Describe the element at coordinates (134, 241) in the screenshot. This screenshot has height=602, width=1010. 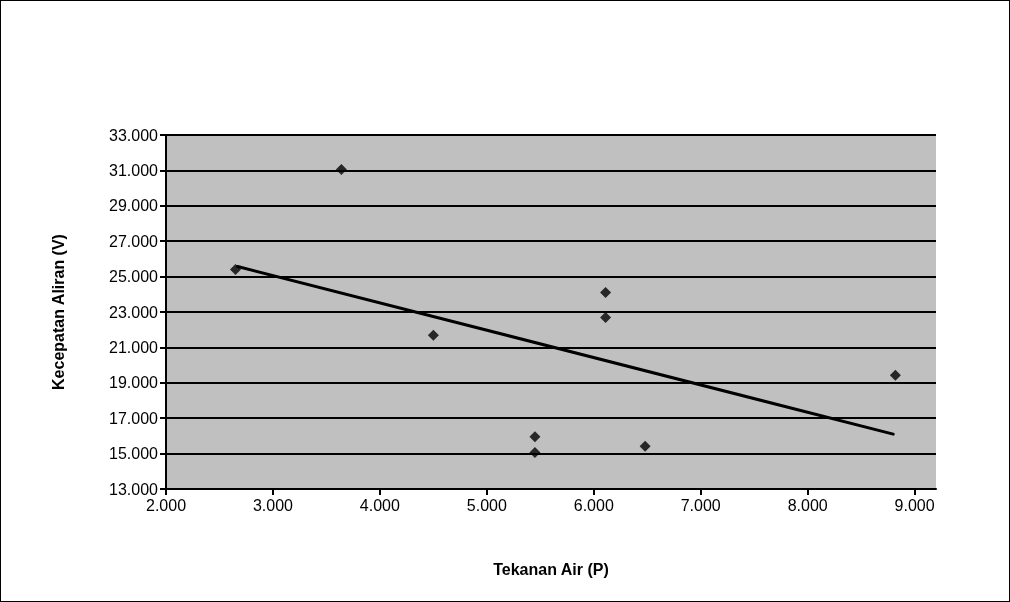
I see `y-tick-label: 27.000` at that location.